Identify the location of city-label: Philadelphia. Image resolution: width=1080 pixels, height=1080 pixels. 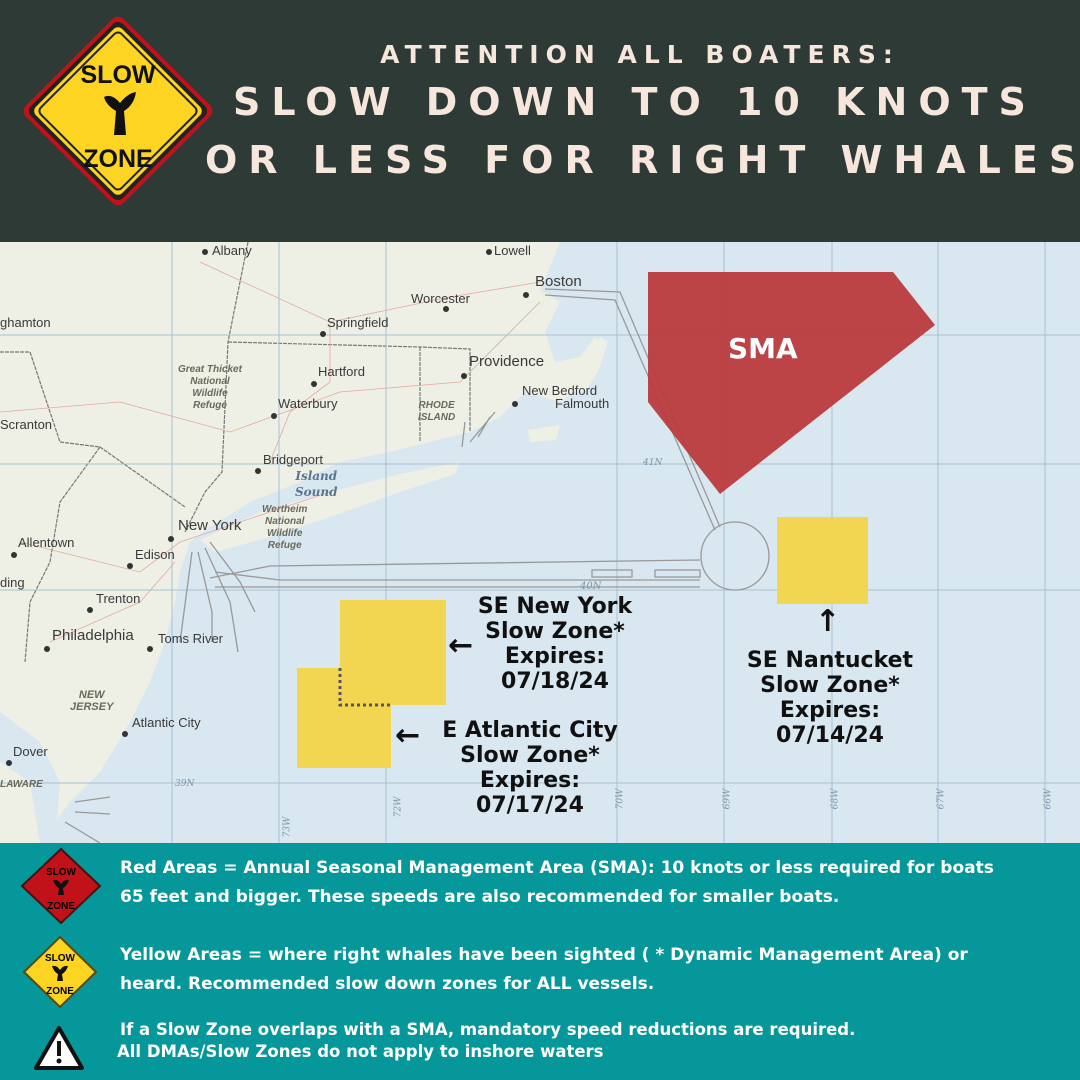
(93, 635).